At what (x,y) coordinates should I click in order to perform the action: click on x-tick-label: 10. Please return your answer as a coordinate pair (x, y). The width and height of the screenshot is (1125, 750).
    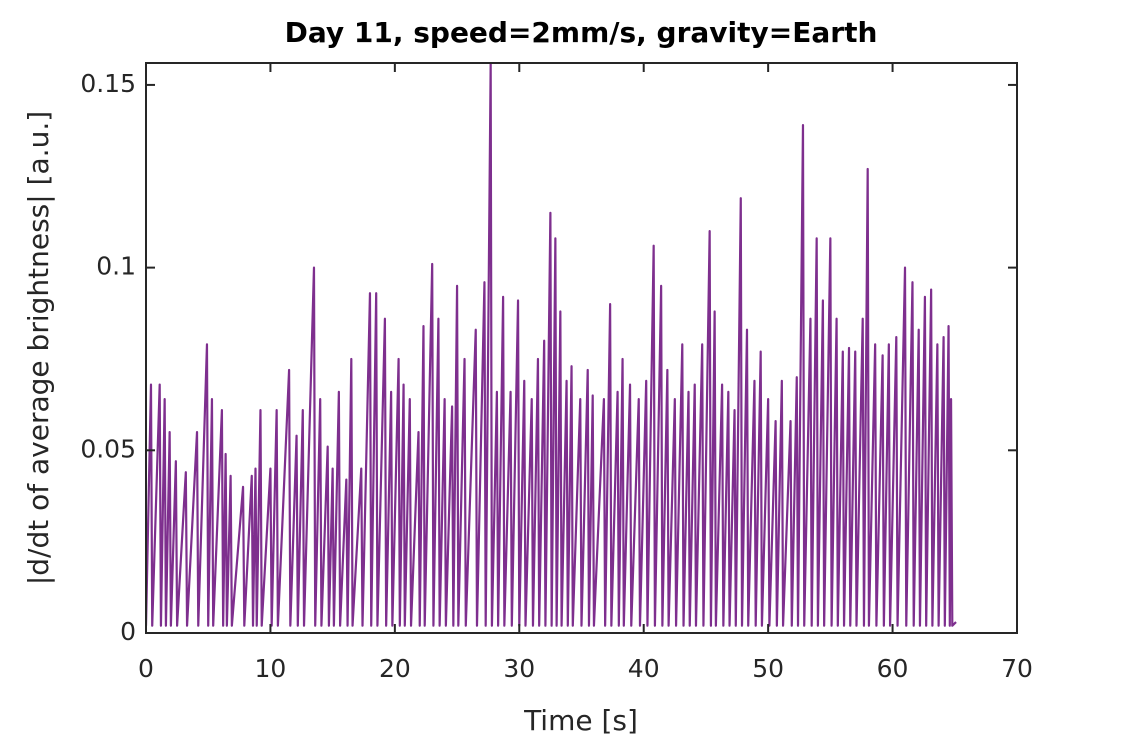
    Looking at the image, I should click on (271, 668).